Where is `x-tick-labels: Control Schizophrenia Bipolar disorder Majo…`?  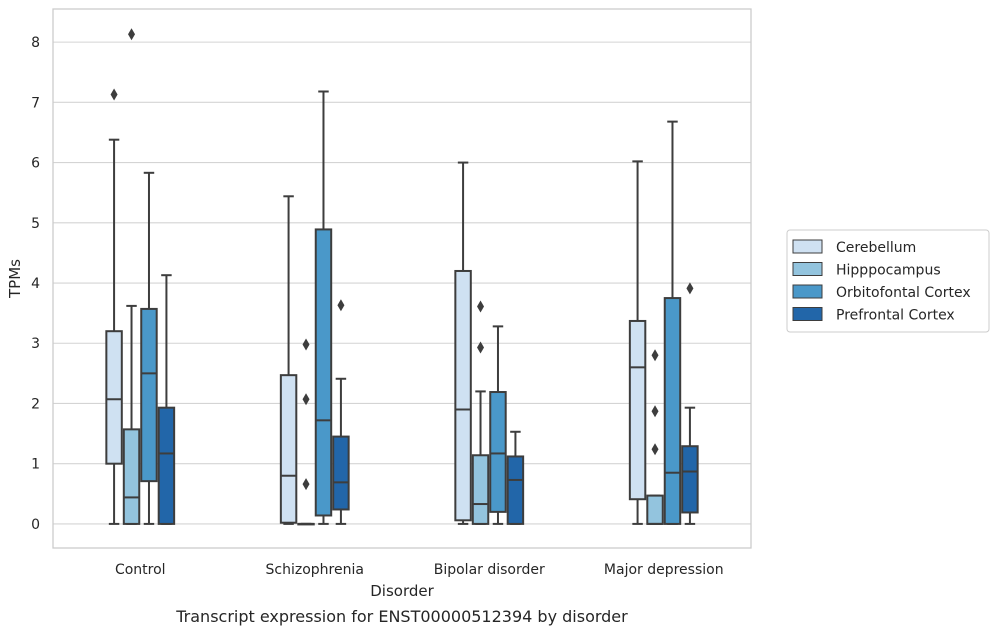
x-tick-labels: Control Schizophrenia Bipolar disorder Majo… is located at coordinates (419, 570).